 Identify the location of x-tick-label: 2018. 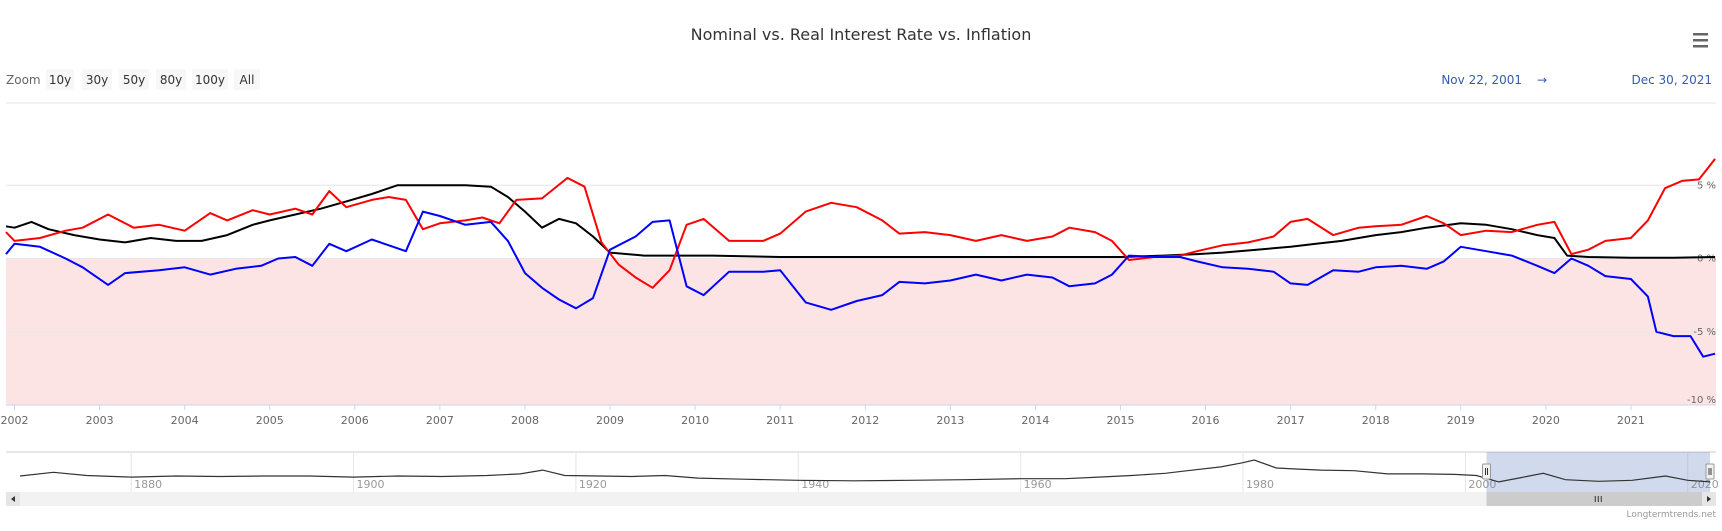
(1376, 420).